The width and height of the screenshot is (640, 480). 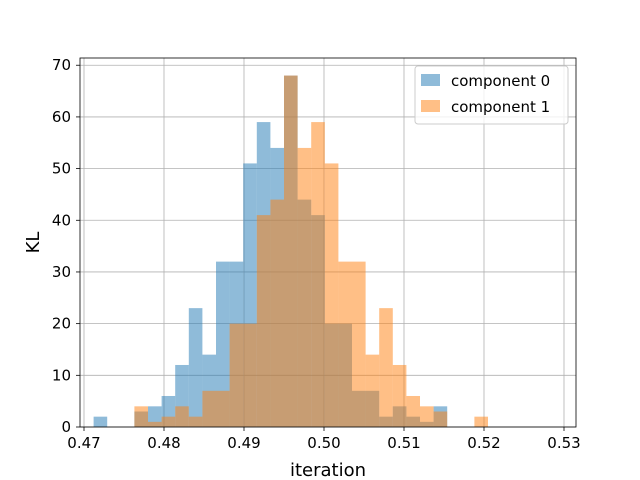 What do you see at coordinates (500, 107) in the screenshot?
I see `legend-label-component-1: component 1` at bounding box center [500, 107].